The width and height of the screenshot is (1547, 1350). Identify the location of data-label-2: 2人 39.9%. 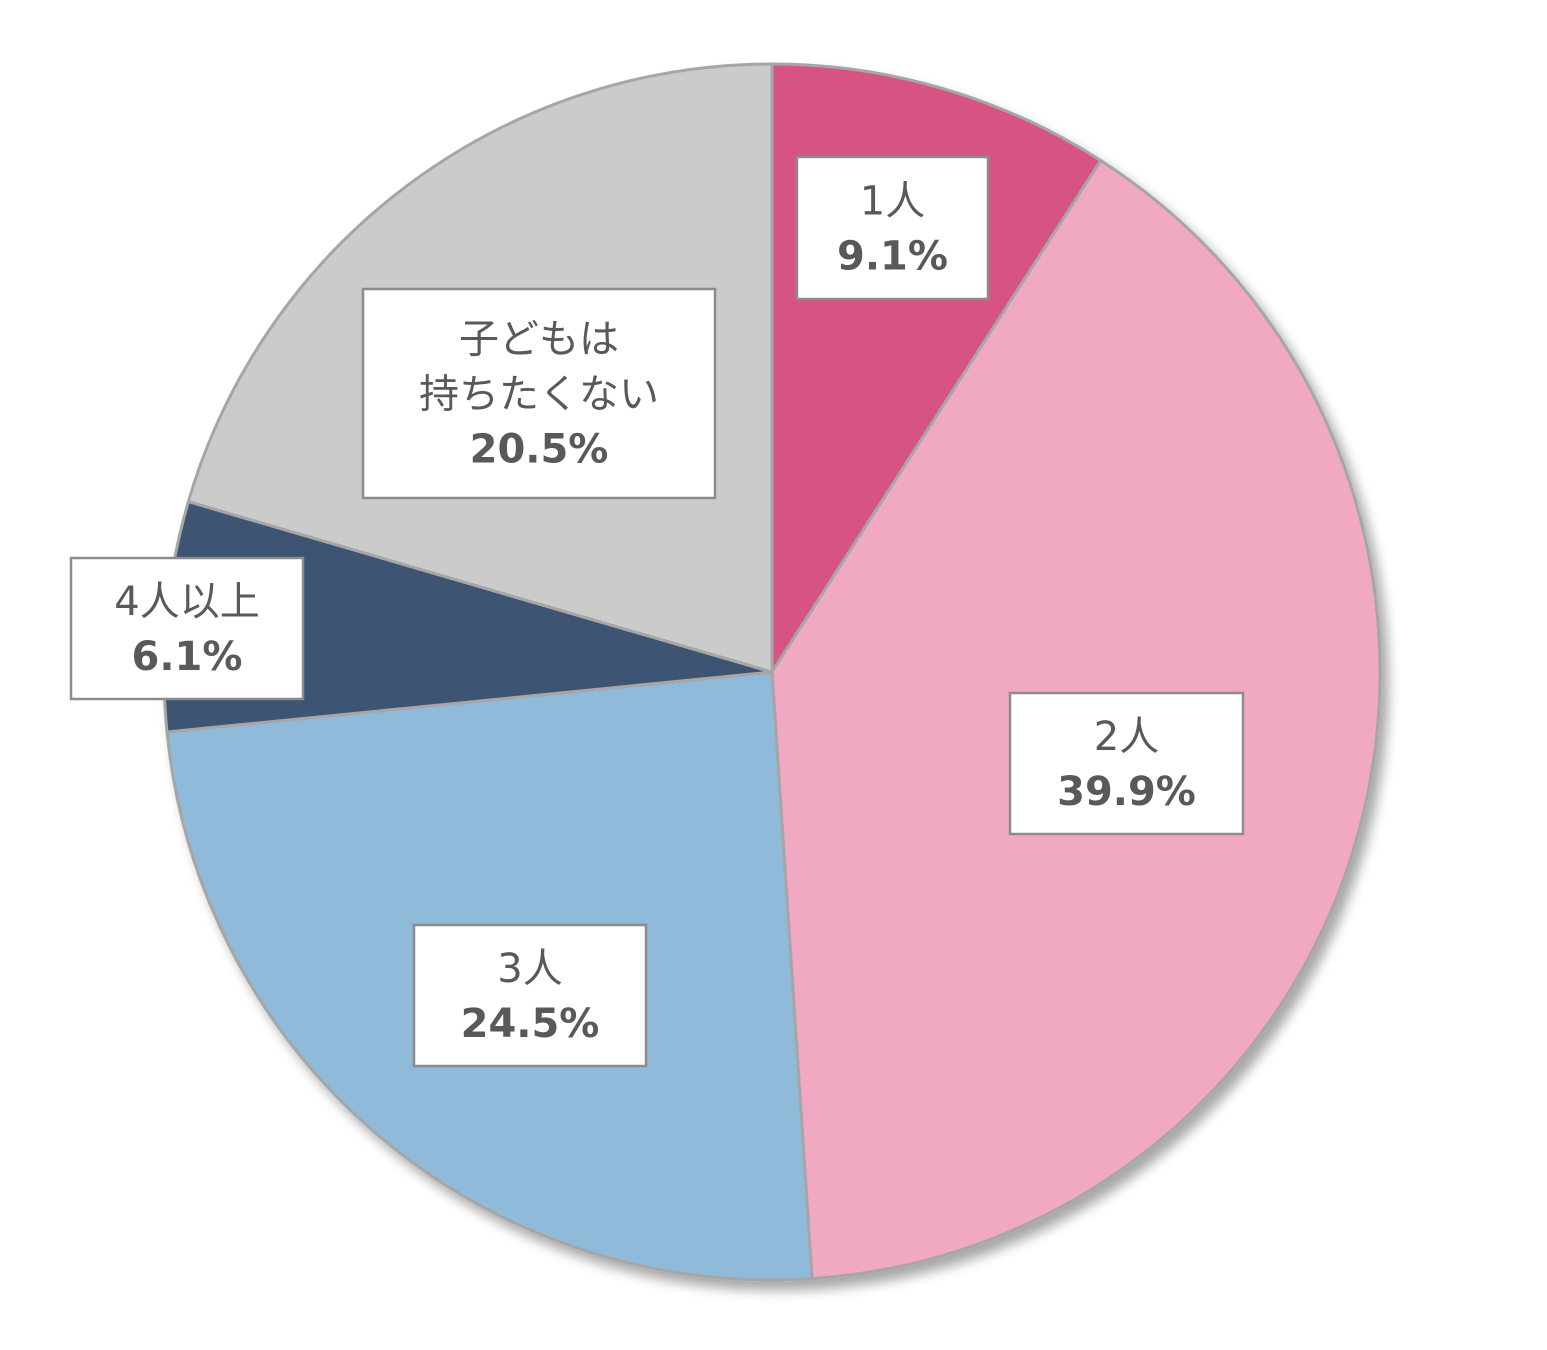
(1126, 763).